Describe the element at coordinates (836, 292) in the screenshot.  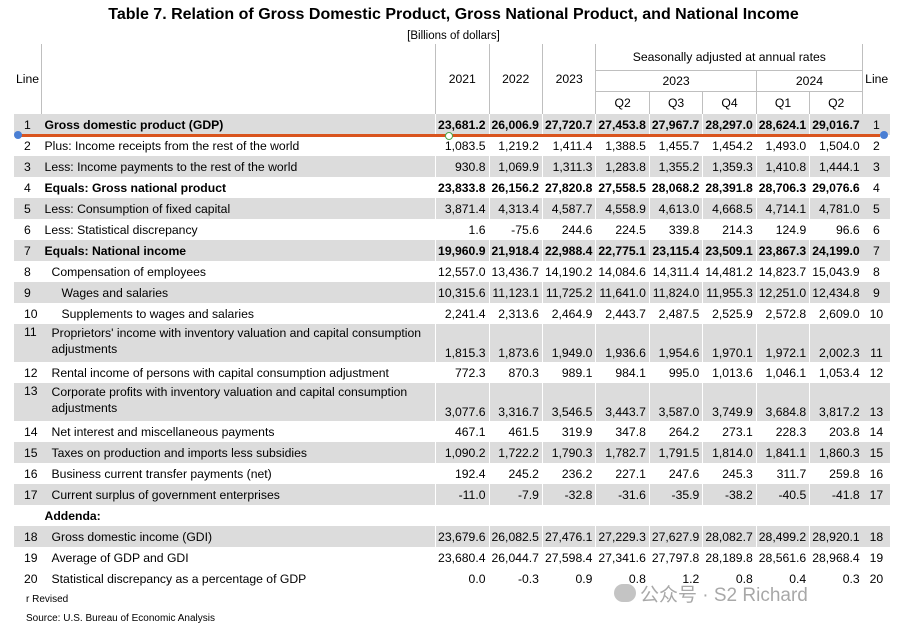
I see `row-value: 12,434.8` at that location.